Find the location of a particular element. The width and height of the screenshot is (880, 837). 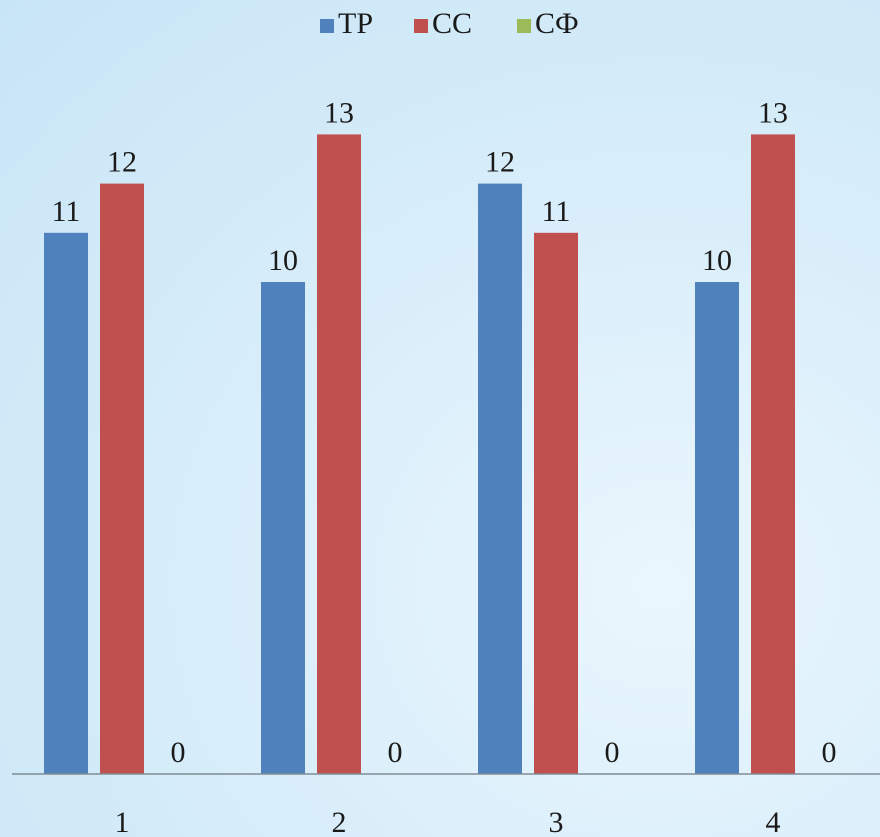

x-tick-label: 3 is located at coordinates (556, 821).